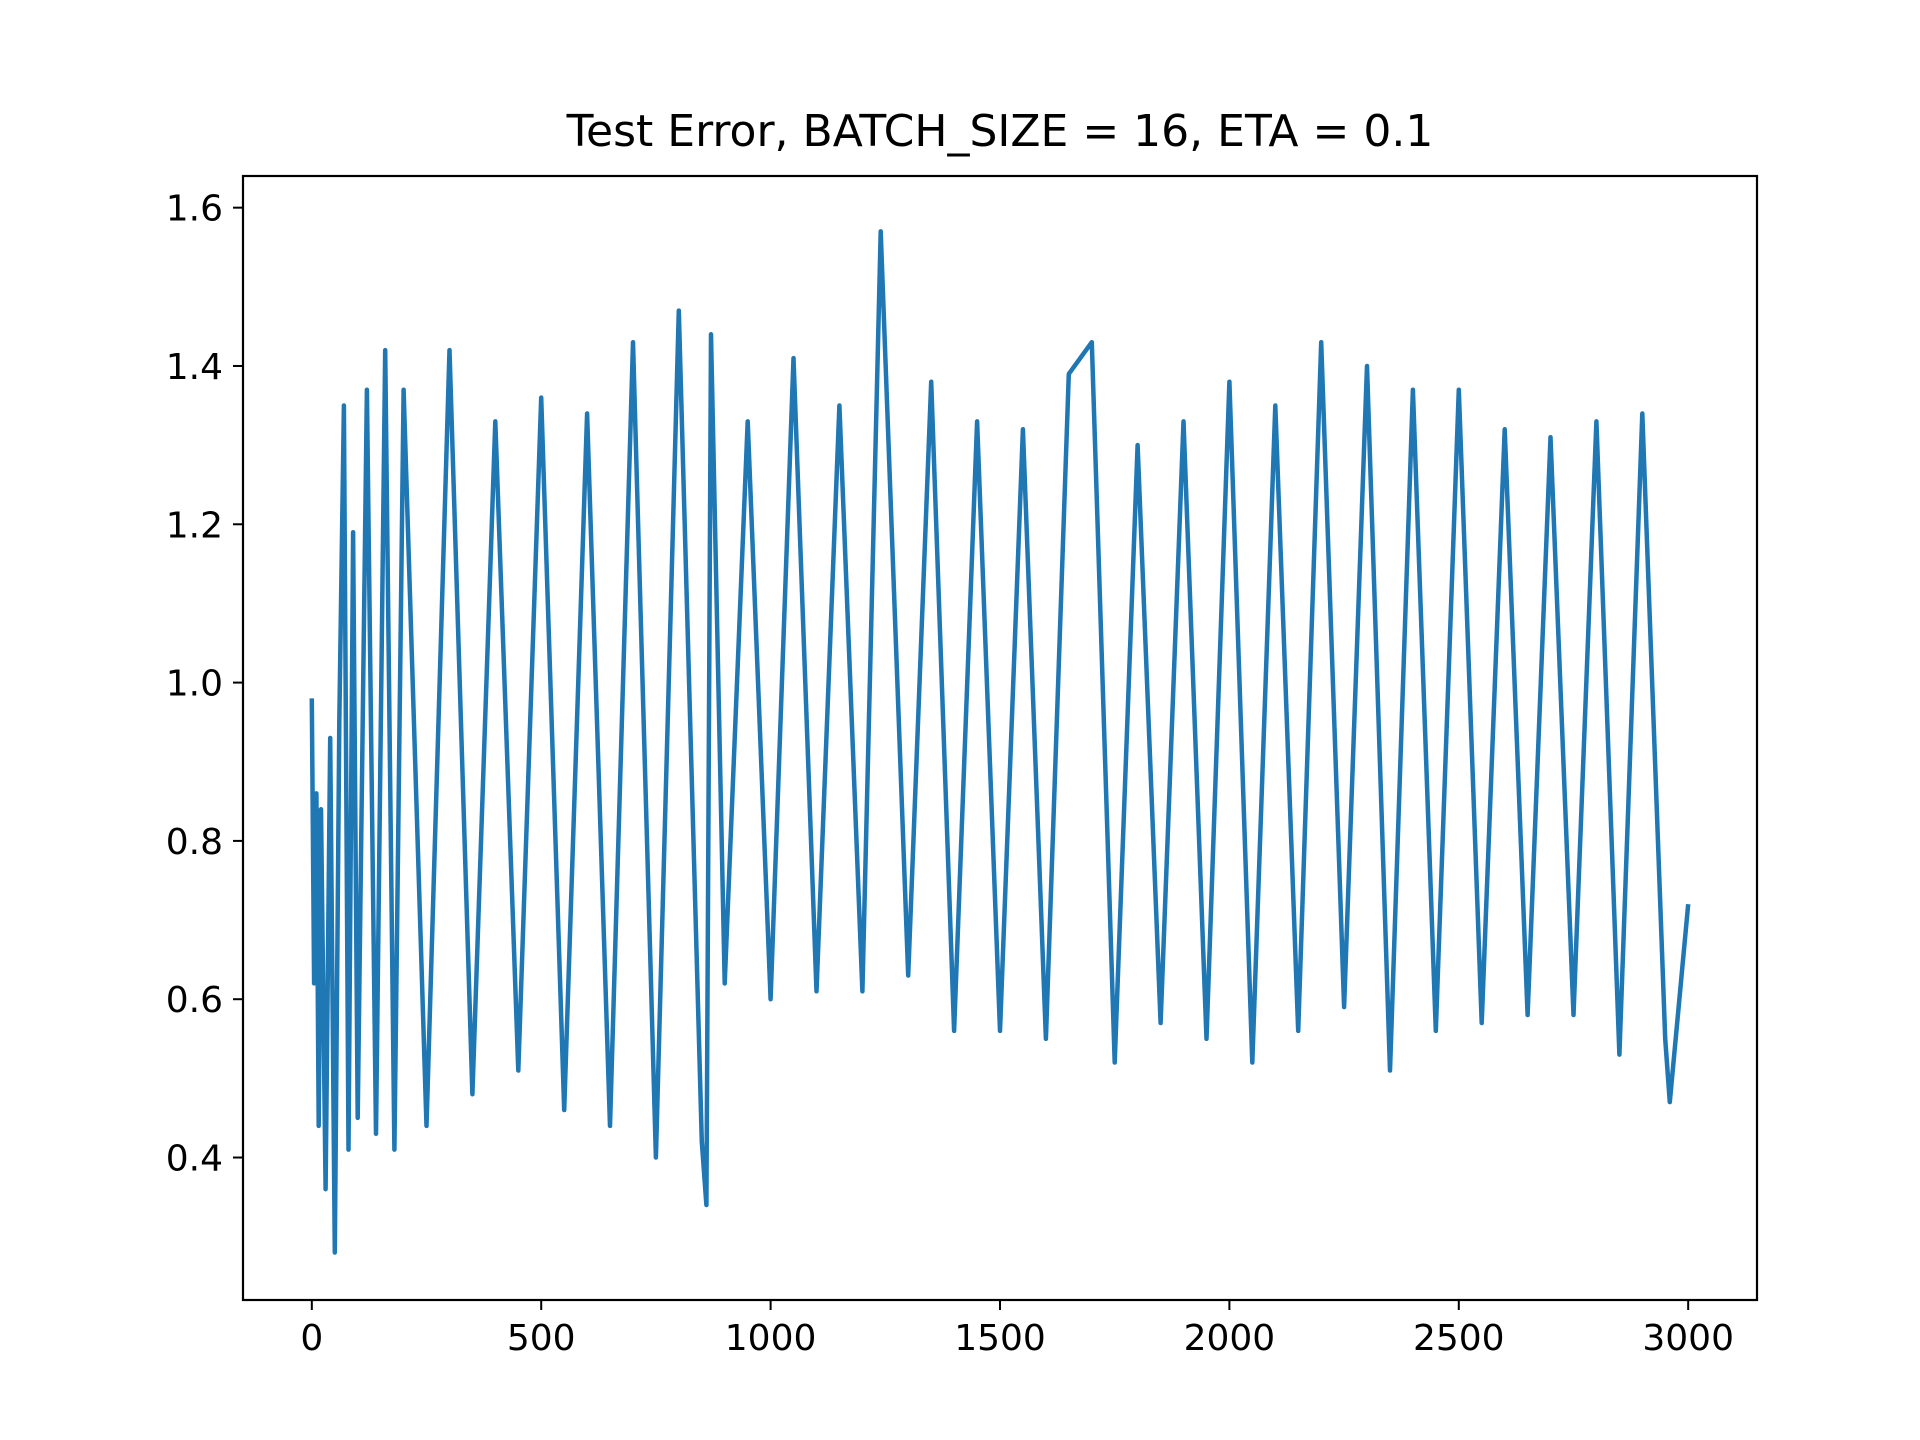  I want to click on x-tick-label: 2000, so click(1230, 1338).